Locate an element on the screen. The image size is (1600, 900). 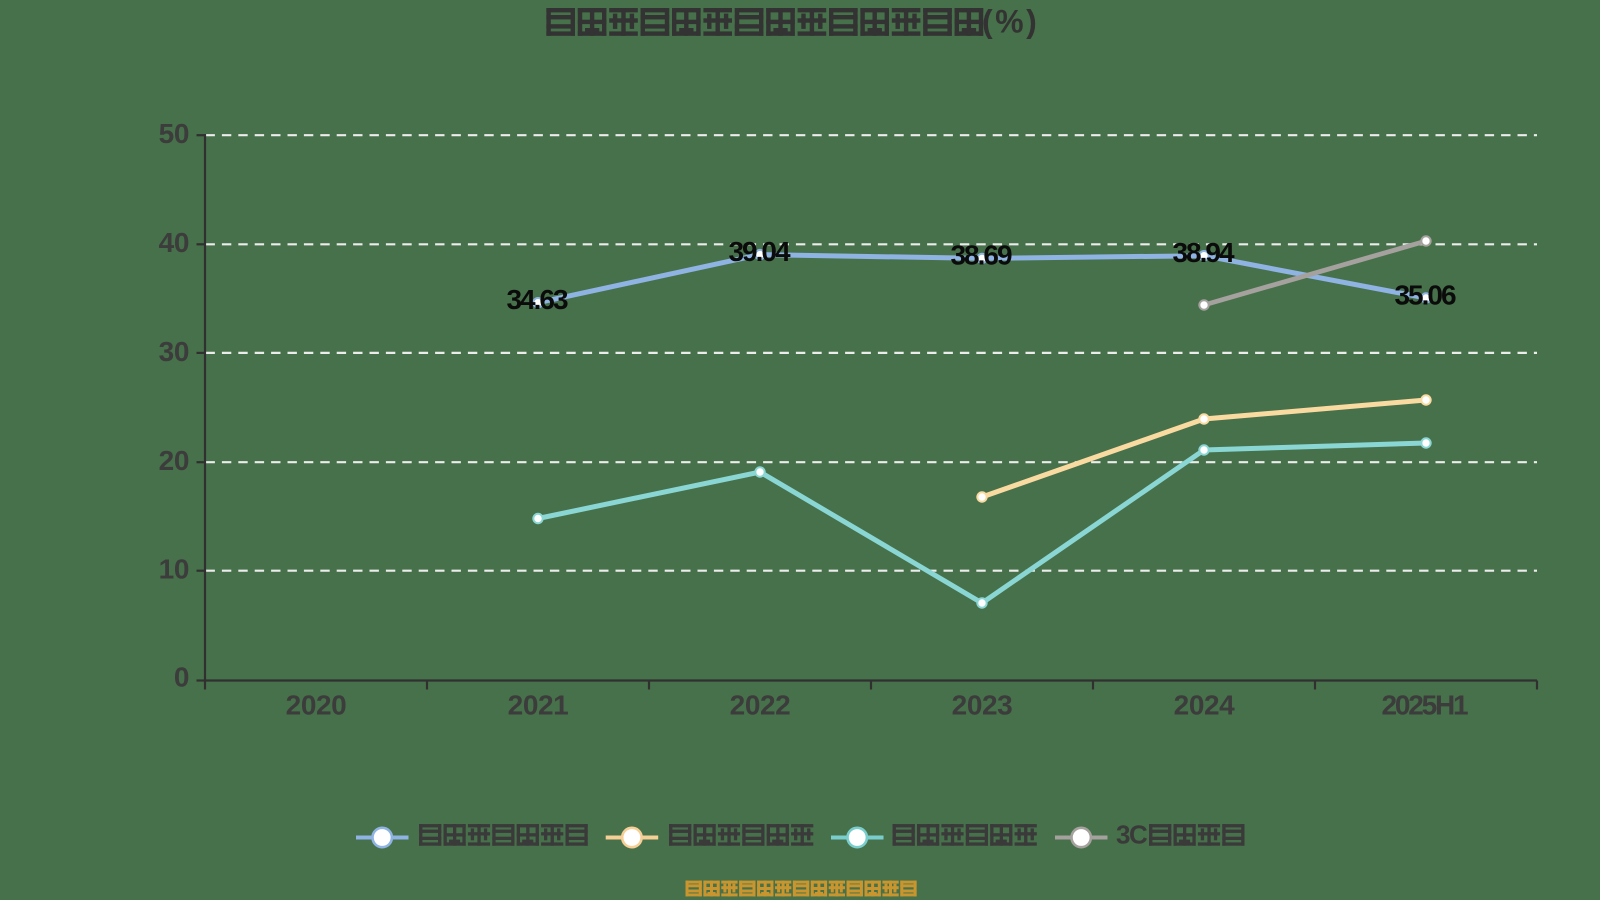
svg-text: 2025H1 is located at coordinates (1425, 705).